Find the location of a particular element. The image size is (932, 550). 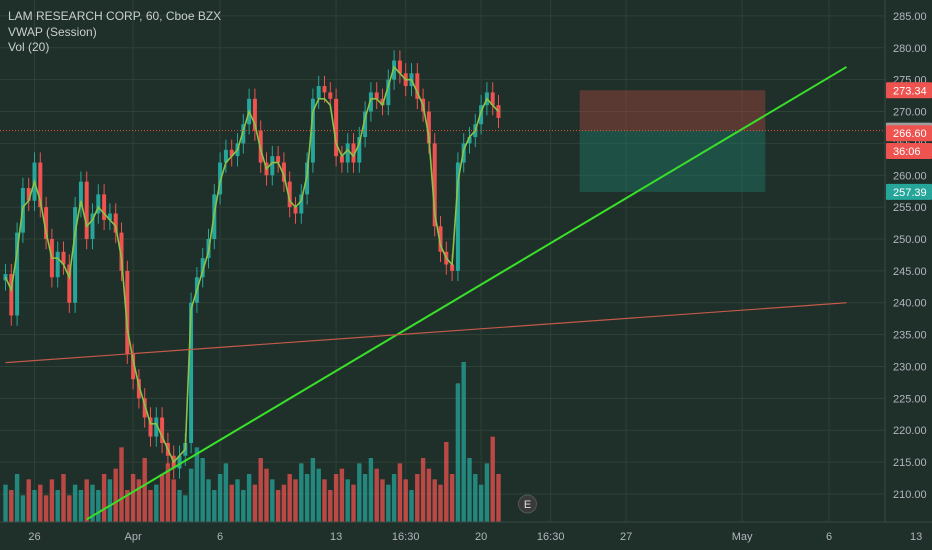

position-stop-zone is located at coordinates (672, 110).